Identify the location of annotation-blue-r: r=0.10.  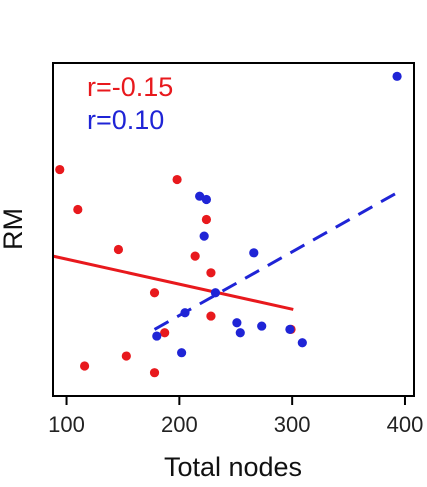
(125, 120).